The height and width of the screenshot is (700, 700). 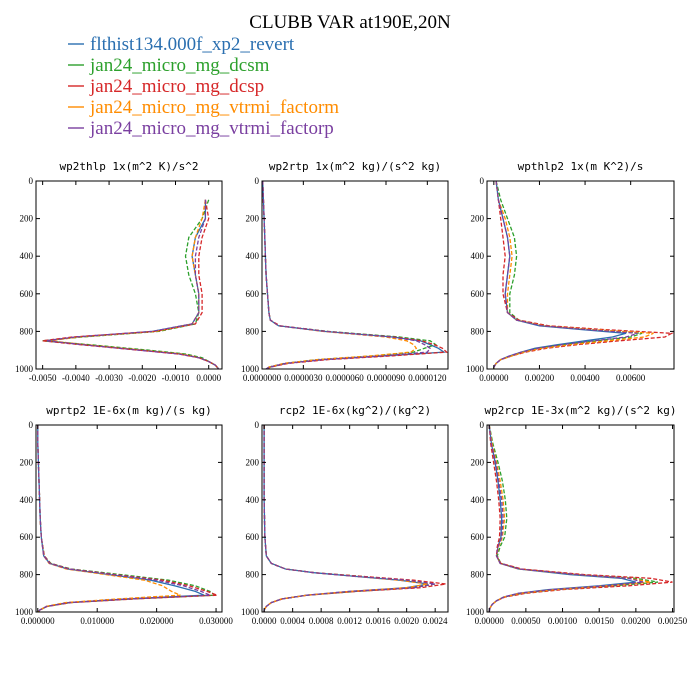 What do you see at coordinates (262, 378) in the screenshot?
I see `x-tick-label: 0.0000000` at bounding box center [262, 378].